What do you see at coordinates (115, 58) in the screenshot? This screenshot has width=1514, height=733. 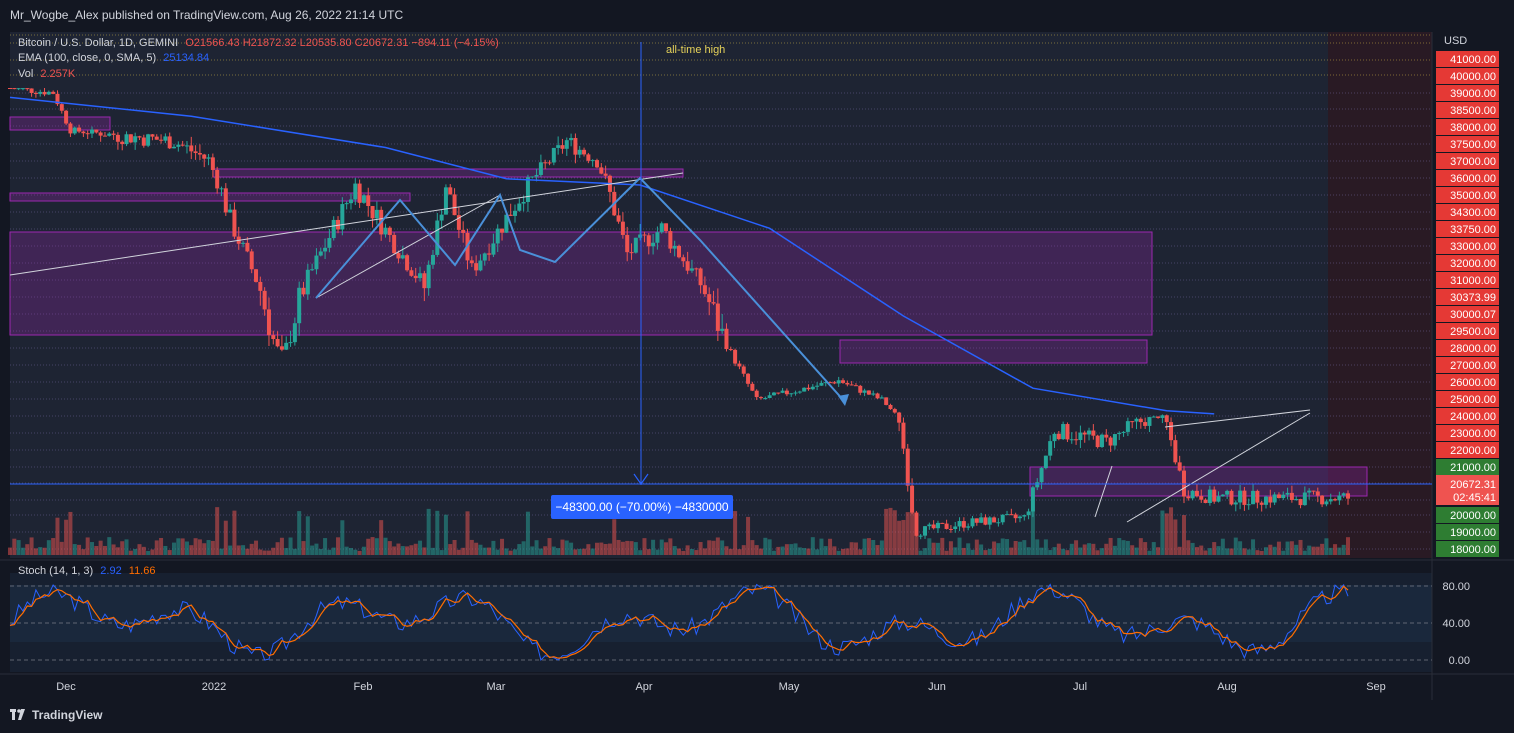 I see `ema-legend: EMA (100, close, 0, SMA, 5) 25134.84` at bounding box center [115, 58].